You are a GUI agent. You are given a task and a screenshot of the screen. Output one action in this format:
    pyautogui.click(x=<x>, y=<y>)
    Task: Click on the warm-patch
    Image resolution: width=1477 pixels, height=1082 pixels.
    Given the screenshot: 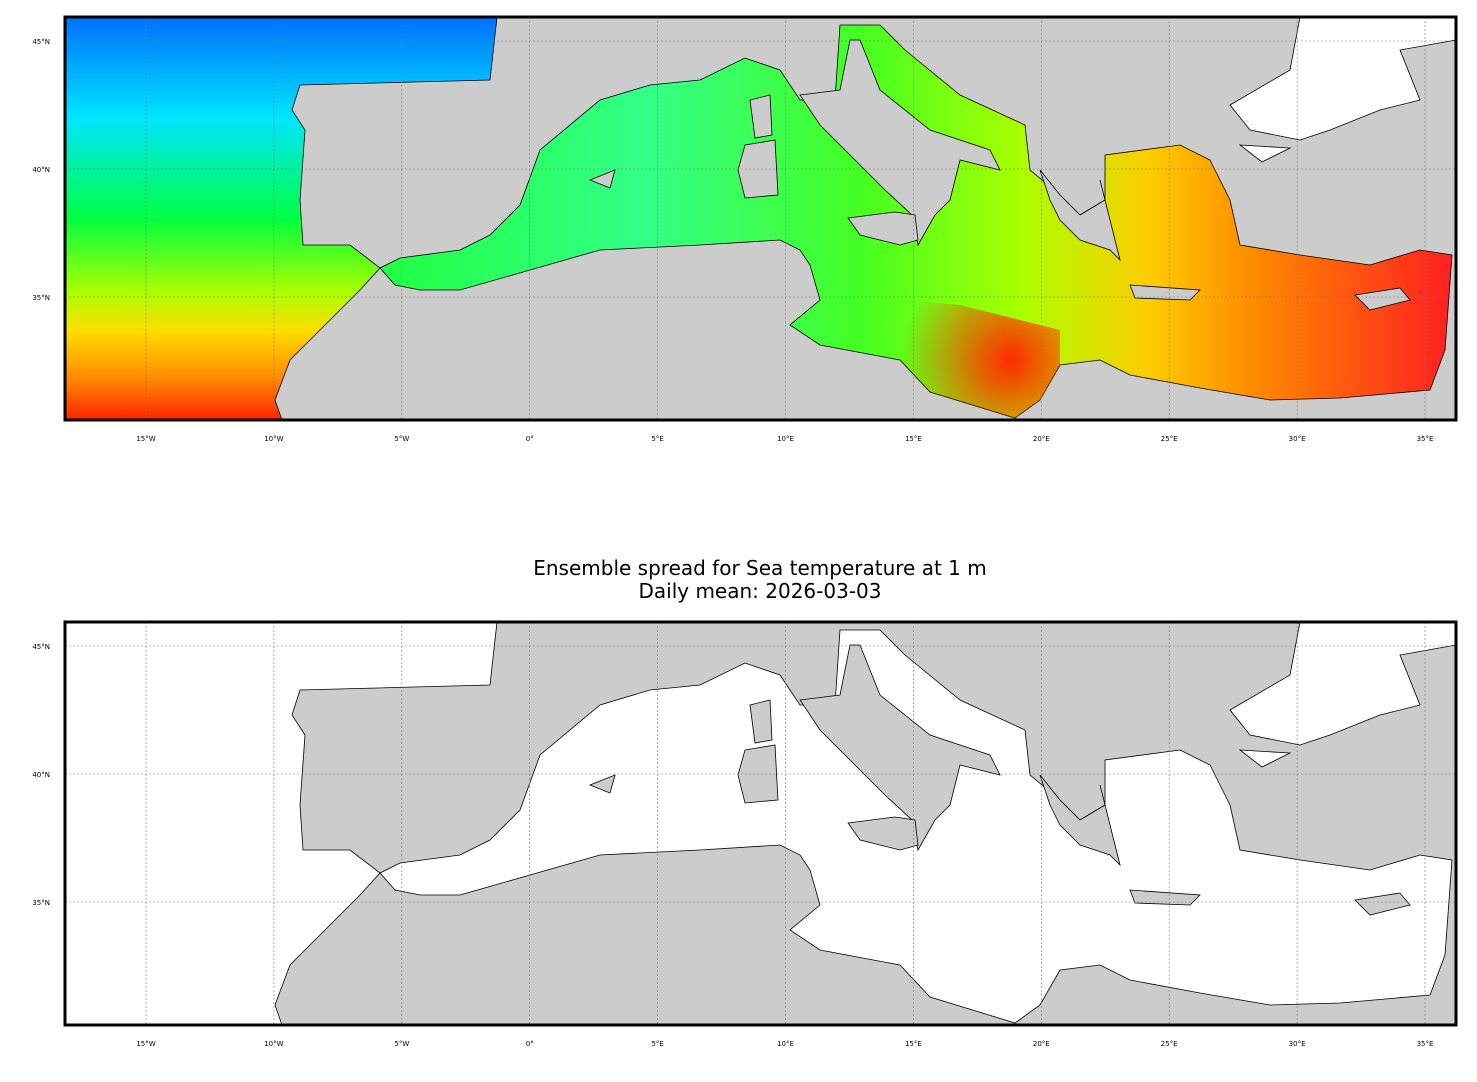 What is the action you would take?
    pyautogui.click(x=980, y=359)
    